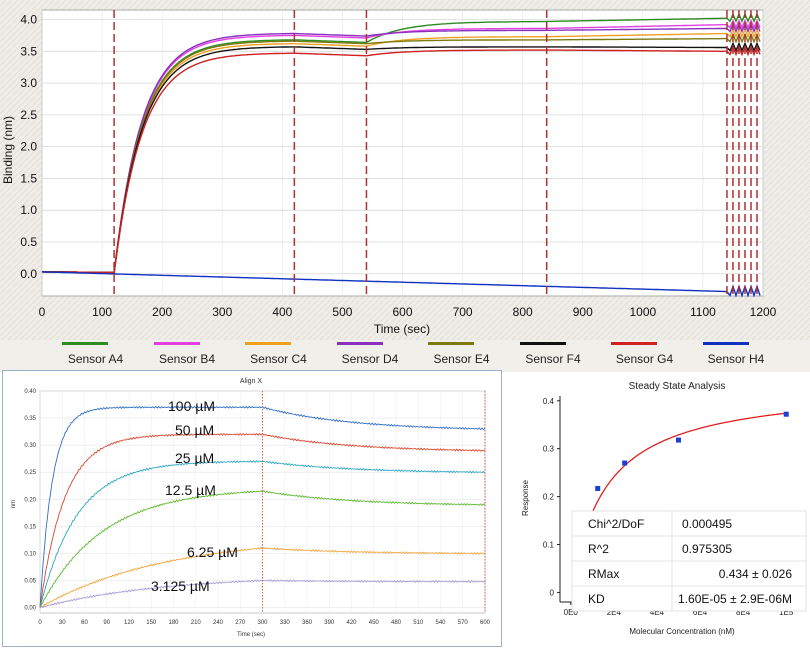  Describe the element at coordinates (30, 500) in the screenshot. I see `bl-y-tick-label: 0.20` at that location.